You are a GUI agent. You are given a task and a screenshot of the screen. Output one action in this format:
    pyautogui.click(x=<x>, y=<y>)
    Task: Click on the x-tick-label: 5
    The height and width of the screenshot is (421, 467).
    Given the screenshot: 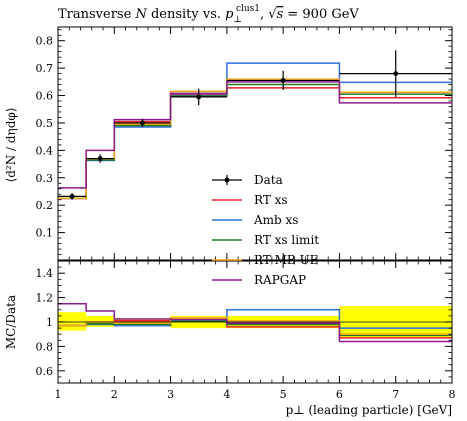 What is the action you would take?
    pyautogui.click(x=283, y=394)
    